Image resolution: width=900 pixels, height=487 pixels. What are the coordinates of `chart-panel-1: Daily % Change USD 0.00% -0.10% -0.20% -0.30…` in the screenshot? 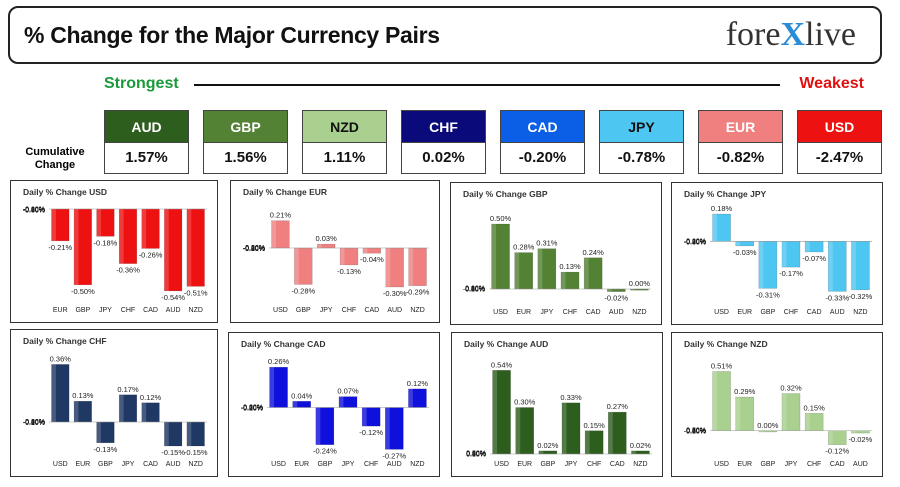 It's located at (114, 251).